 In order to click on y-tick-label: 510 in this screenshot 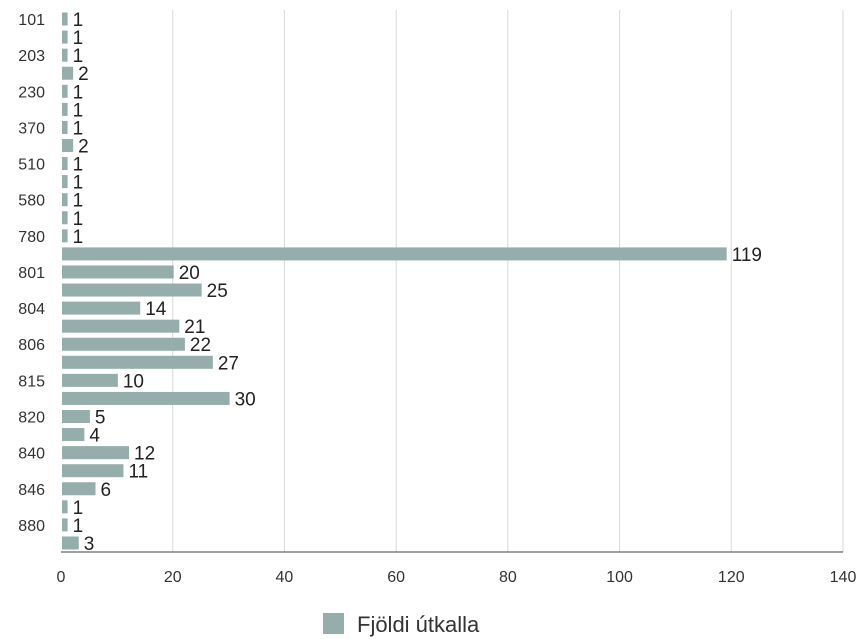, I will do `click(31, 165)`.